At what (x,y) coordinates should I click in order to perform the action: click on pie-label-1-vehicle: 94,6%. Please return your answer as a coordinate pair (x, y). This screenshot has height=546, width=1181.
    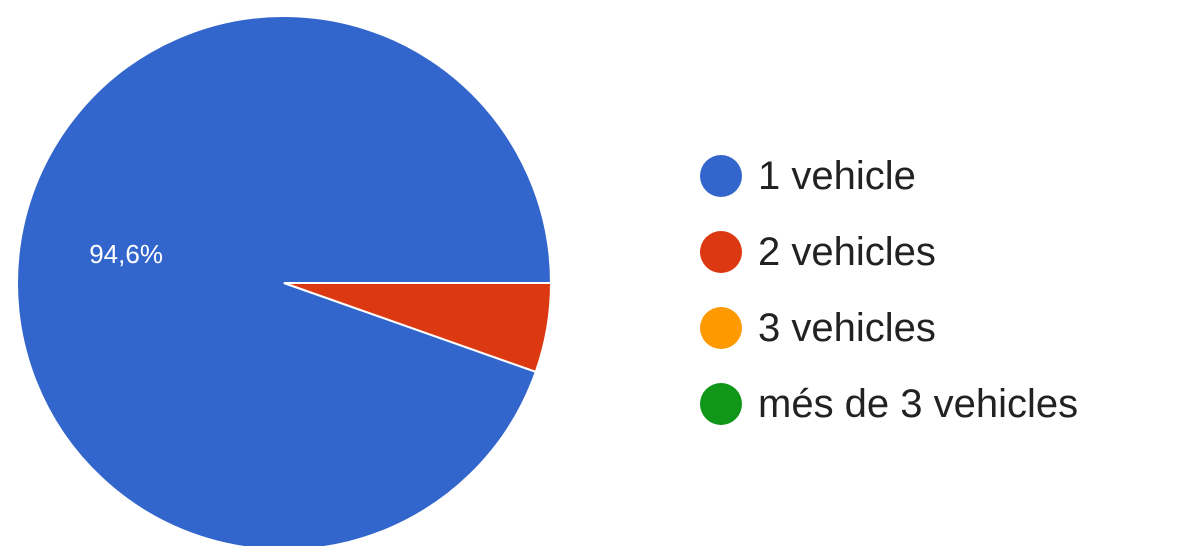
    Looking at the image, I should click on (126, 254).